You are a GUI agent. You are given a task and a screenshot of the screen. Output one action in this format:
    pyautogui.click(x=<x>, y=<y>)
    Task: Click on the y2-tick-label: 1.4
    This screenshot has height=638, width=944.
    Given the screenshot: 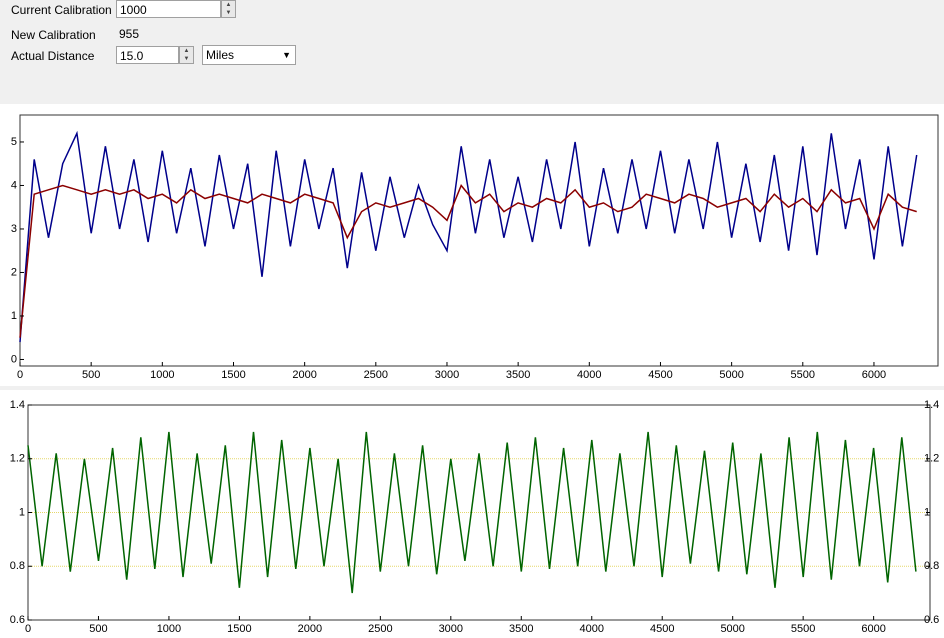 What is the action you would take?
    pyautogui.click(x=931, y=405)
    